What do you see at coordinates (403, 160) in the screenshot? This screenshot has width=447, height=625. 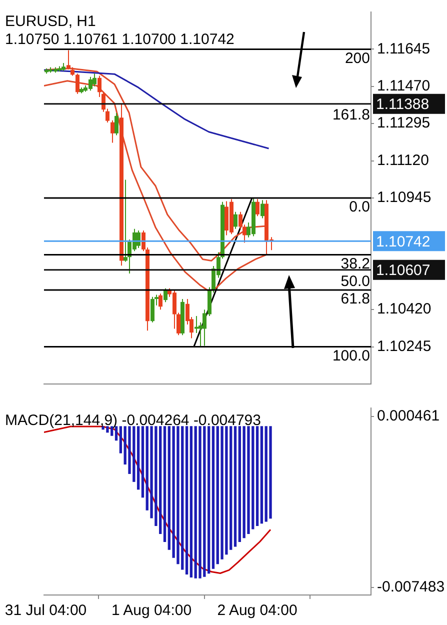 I see `y-tick-label: 1.11120` at bounding box center [403, 160].